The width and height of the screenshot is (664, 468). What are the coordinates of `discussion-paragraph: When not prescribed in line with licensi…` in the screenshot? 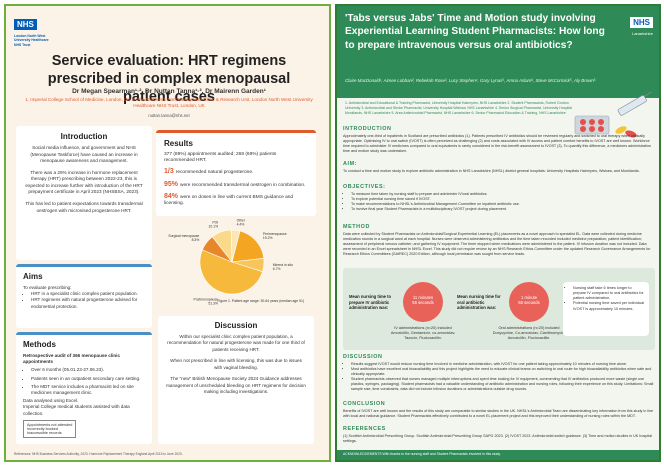 It's located at (236, 364).